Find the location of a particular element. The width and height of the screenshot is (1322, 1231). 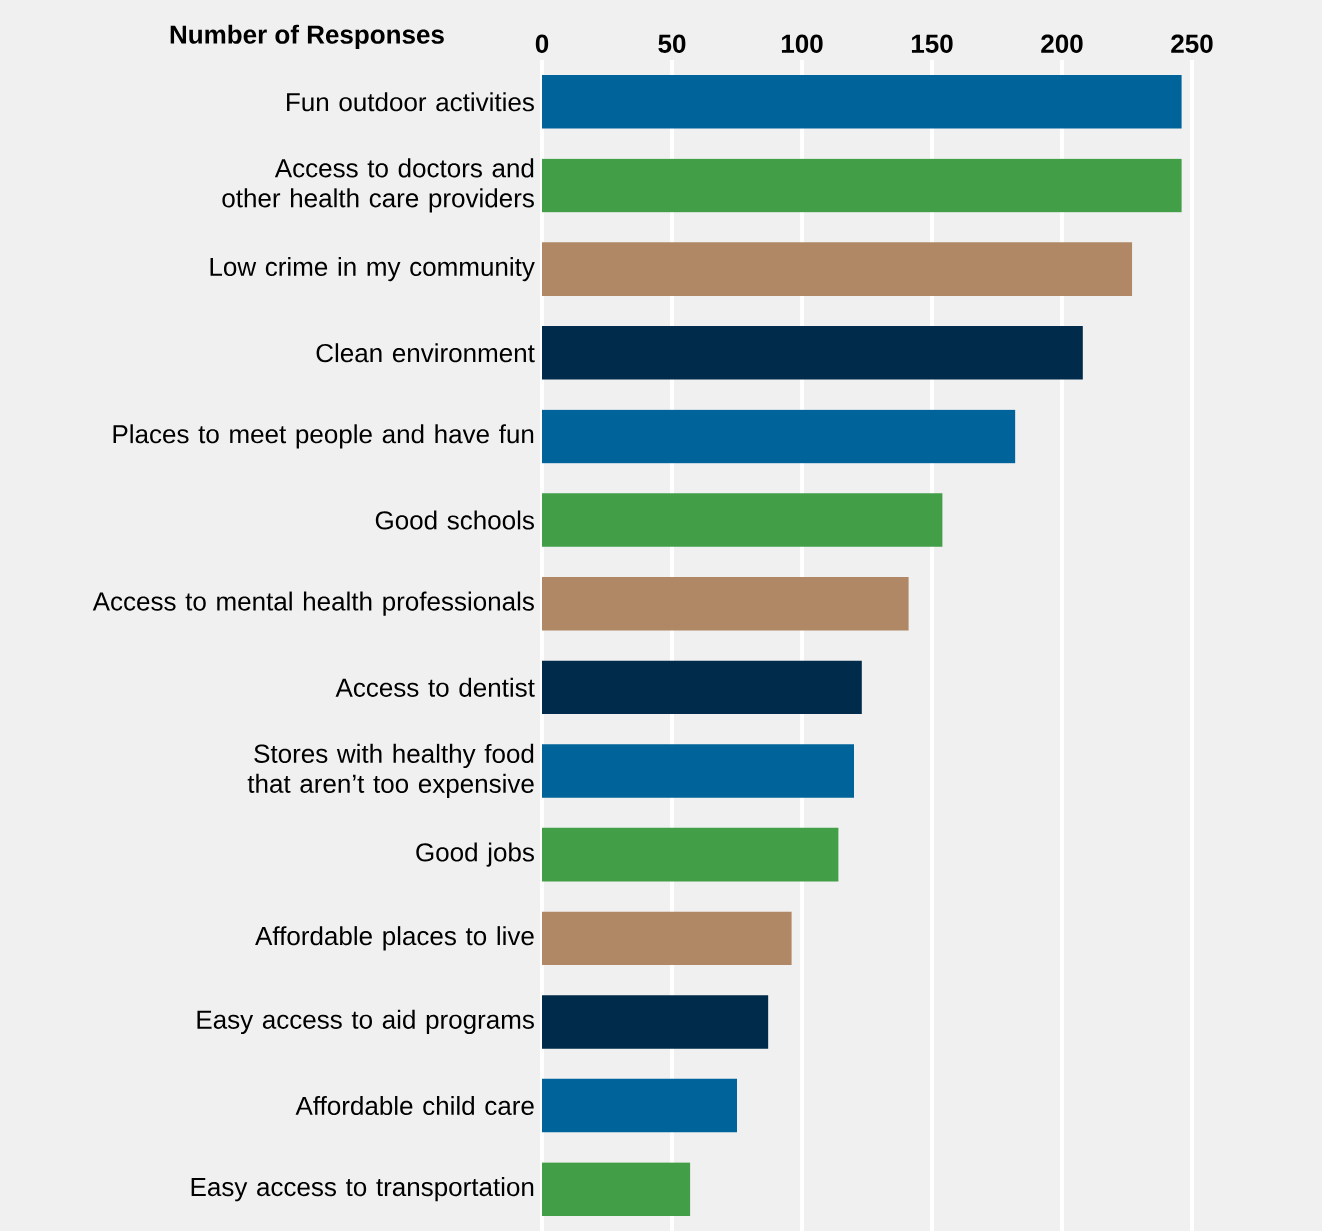

x-tick-label: 250 is located at coordinates (1192, 43).